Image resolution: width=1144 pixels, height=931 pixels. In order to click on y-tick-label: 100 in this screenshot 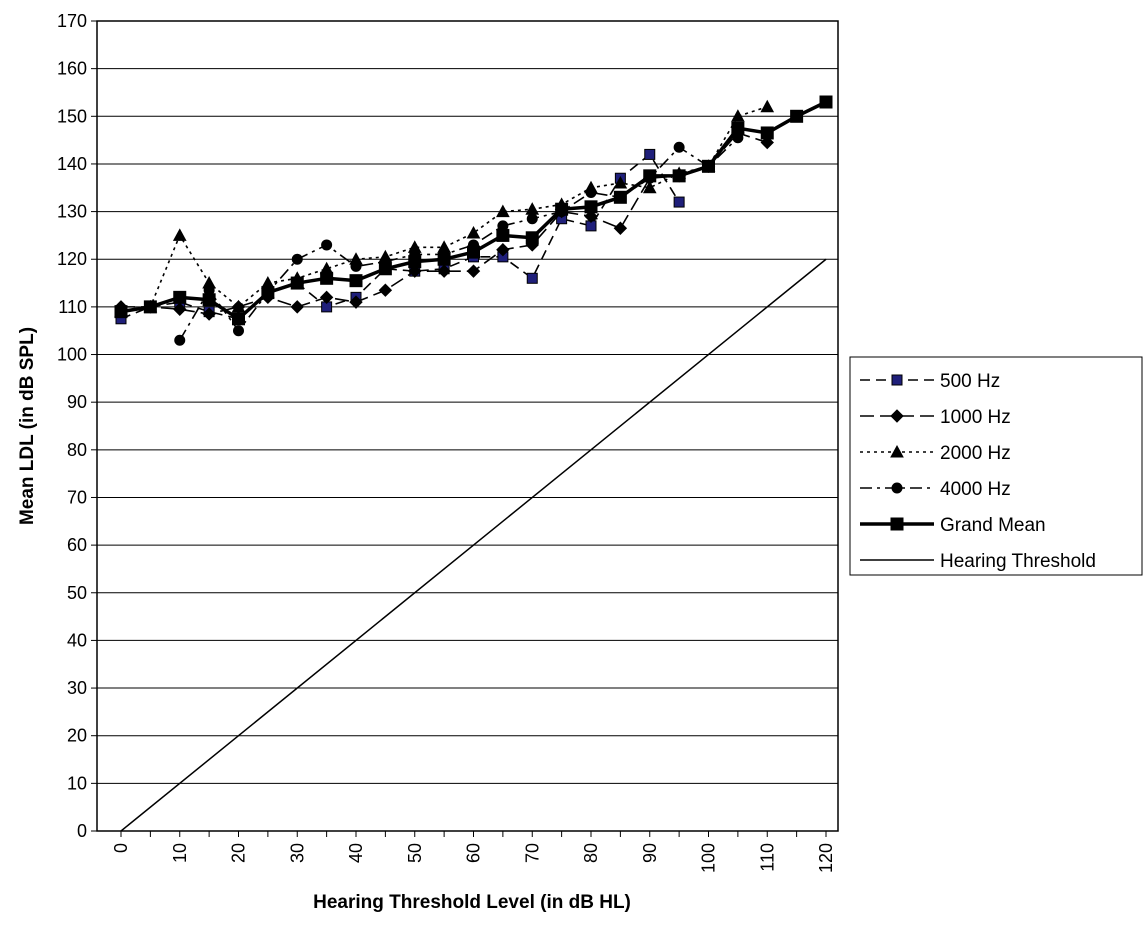, I will do `click(72, 355)`.